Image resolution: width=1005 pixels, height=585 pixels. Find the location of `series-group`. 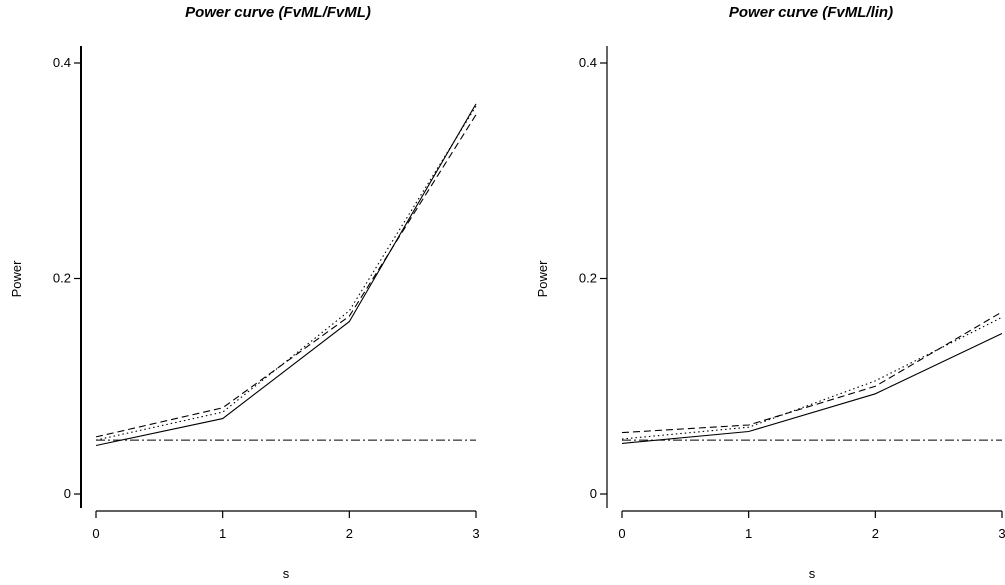

series-group is located at coordinates (812, 377).